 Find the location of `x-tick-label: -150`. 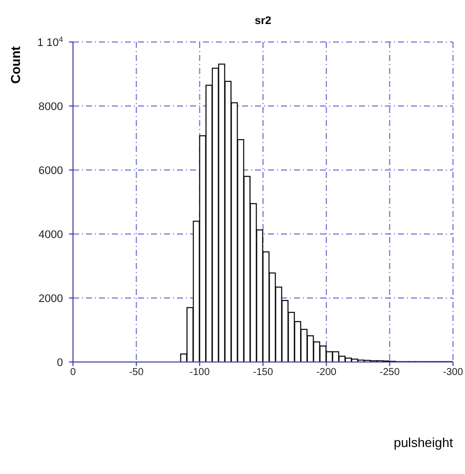

x-tick-label: -150 is located at coordinates (263, 372).